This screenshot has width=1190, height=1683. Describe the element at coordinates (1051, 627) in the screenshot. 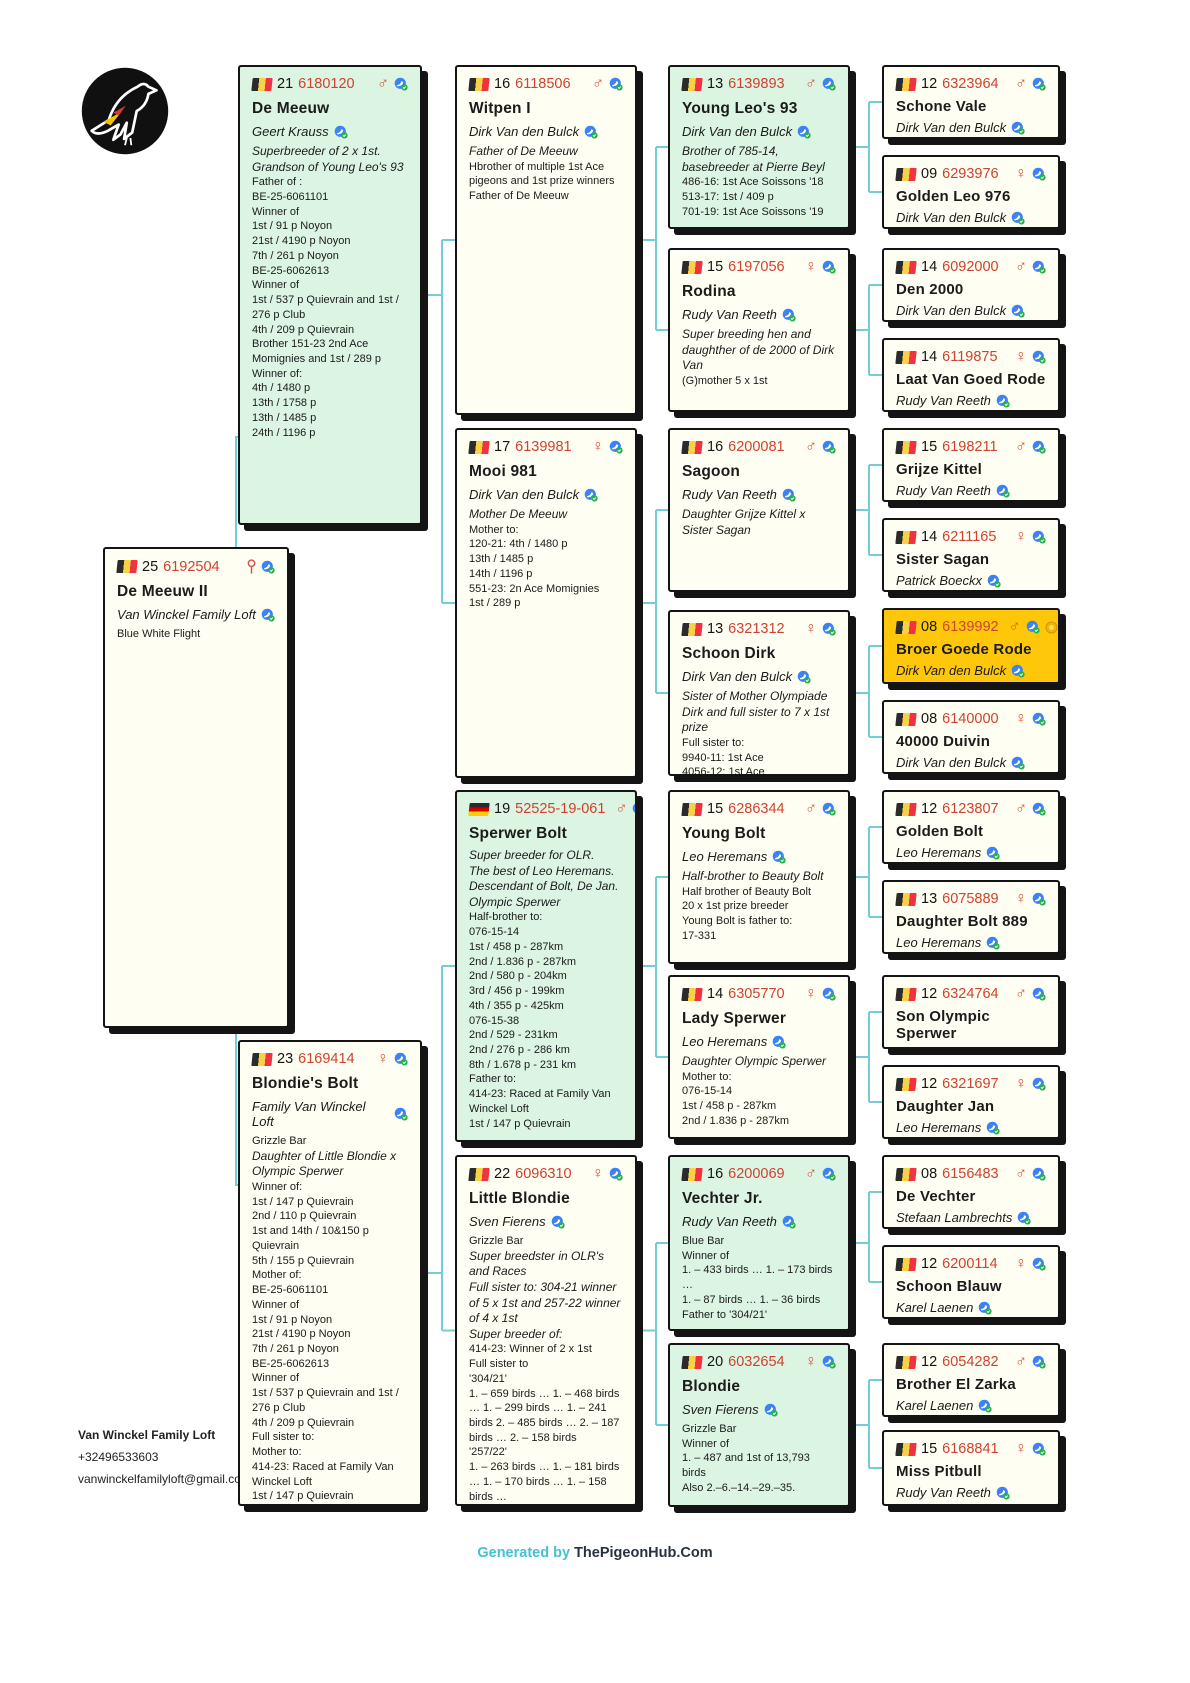

I see `gold-badge-icon` at that location.